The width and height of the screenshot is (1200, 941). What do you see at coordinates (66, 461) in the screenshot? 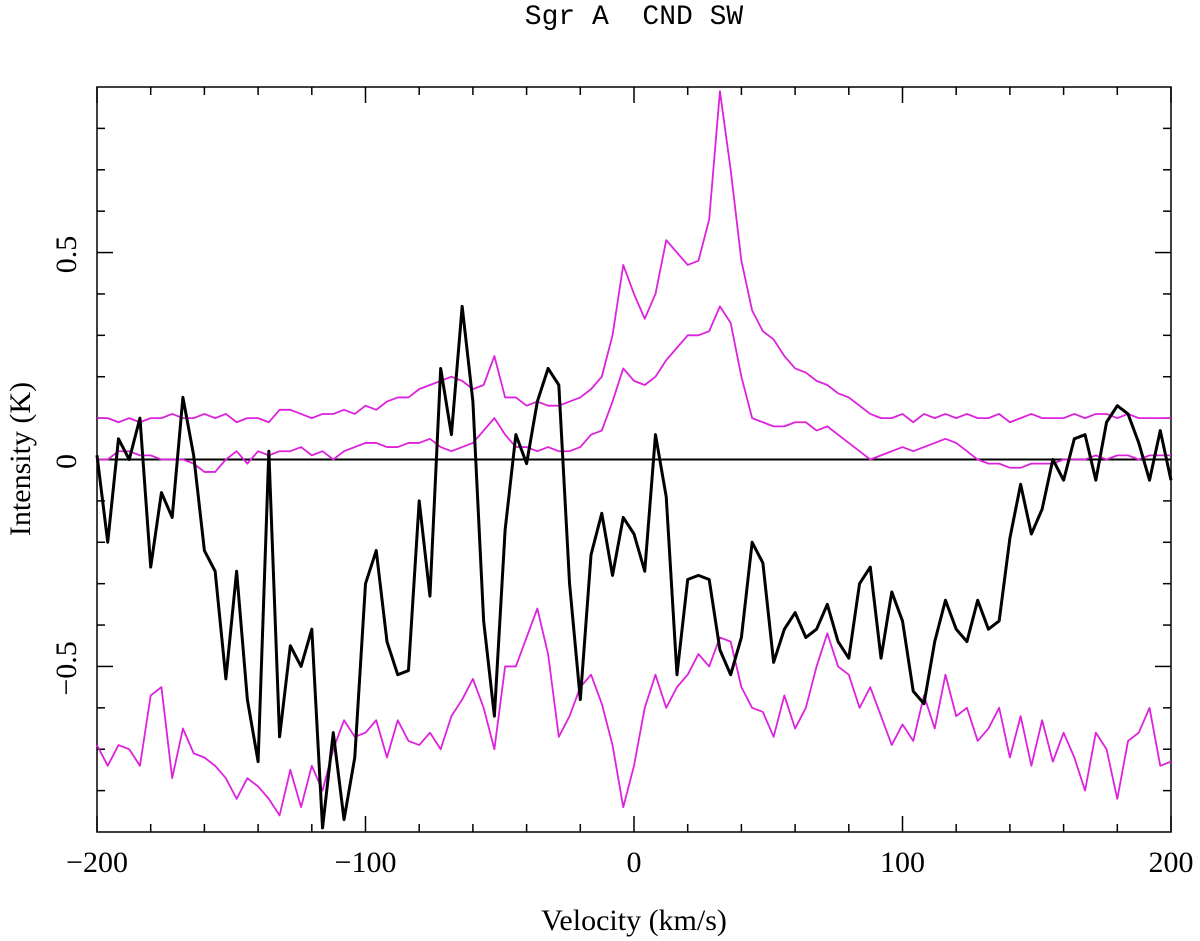
I see `y-tick-label: 0` at bounding box center [66, 461].